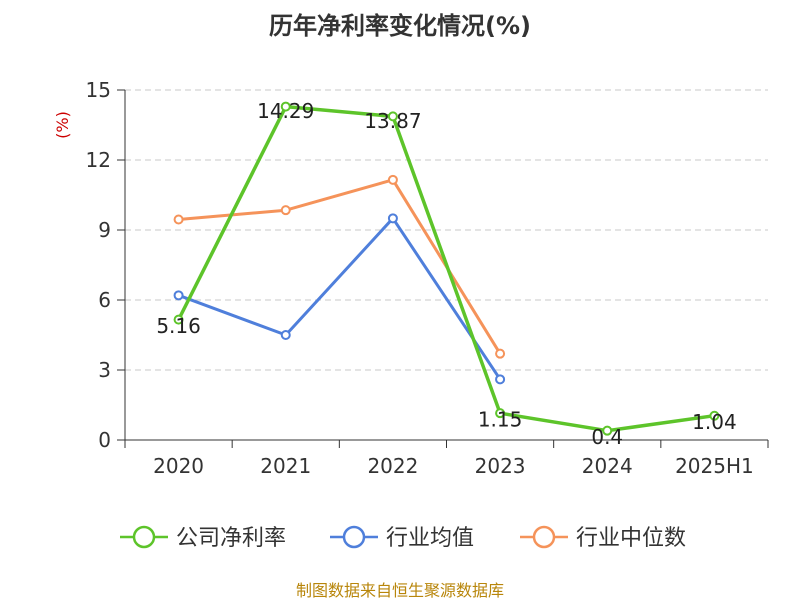  Describe the element at coordinates (98, 160) in the screenshot. I see `y-tick-label: 12` at that location.